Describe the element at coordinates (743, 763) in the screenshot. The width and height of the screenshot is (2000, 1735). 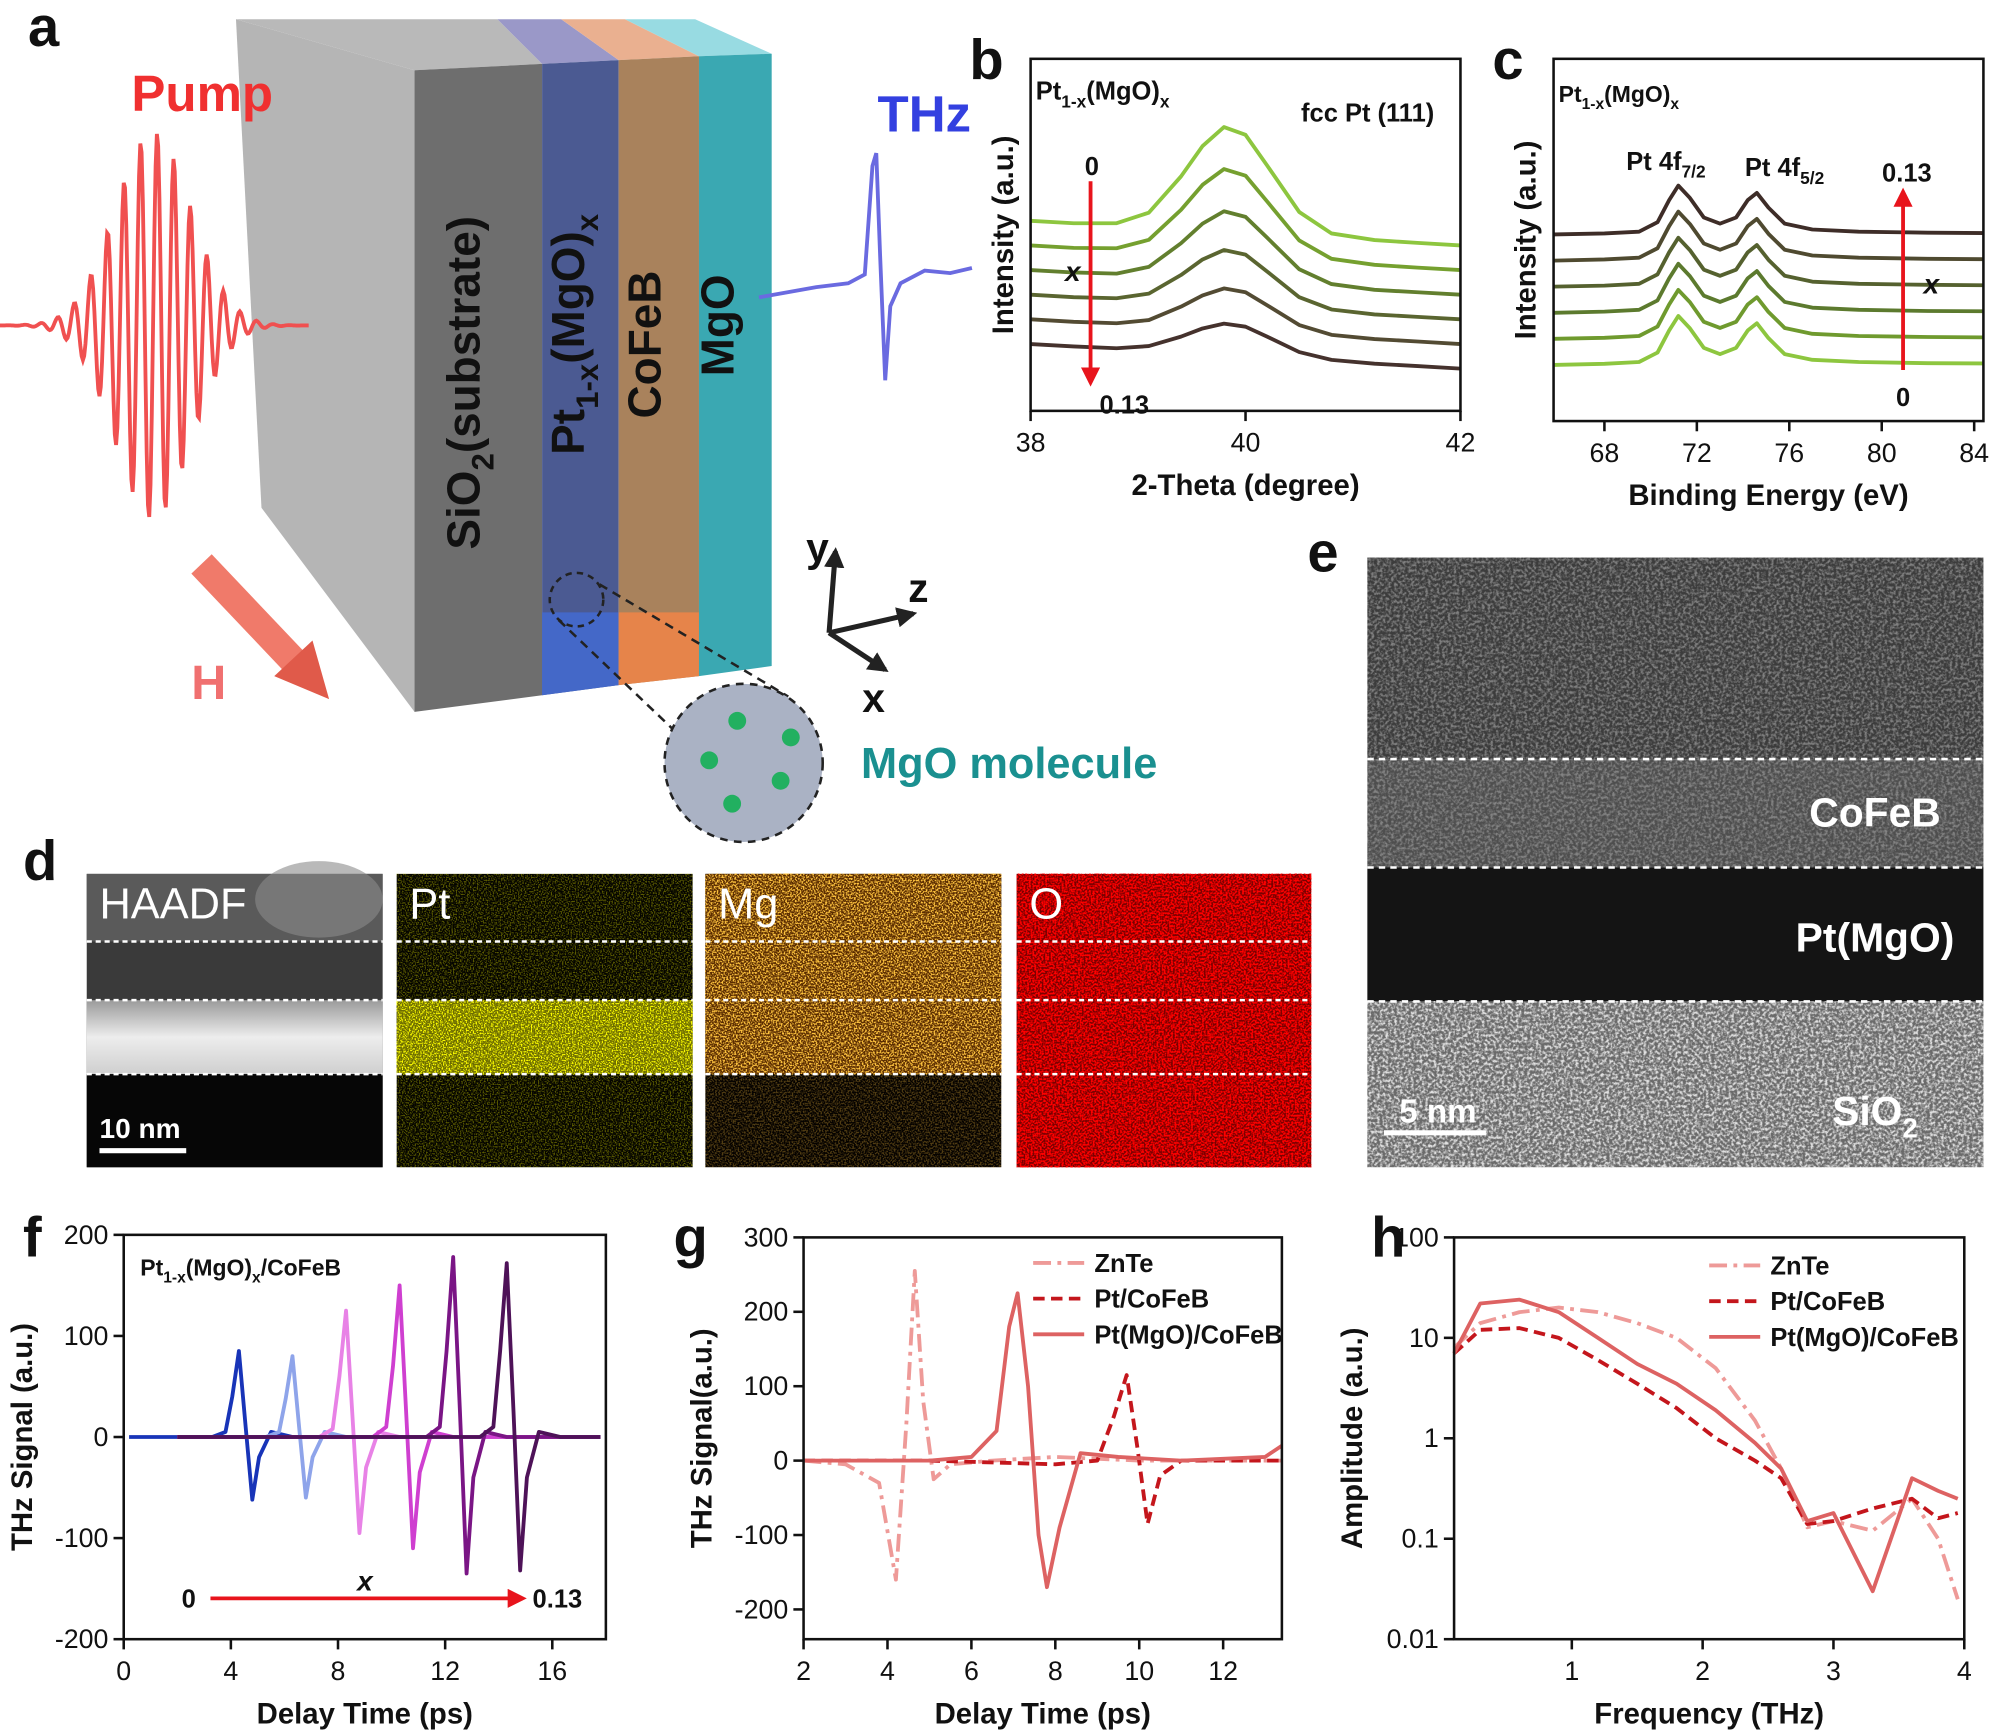
I see `molecule-inset` at that location.